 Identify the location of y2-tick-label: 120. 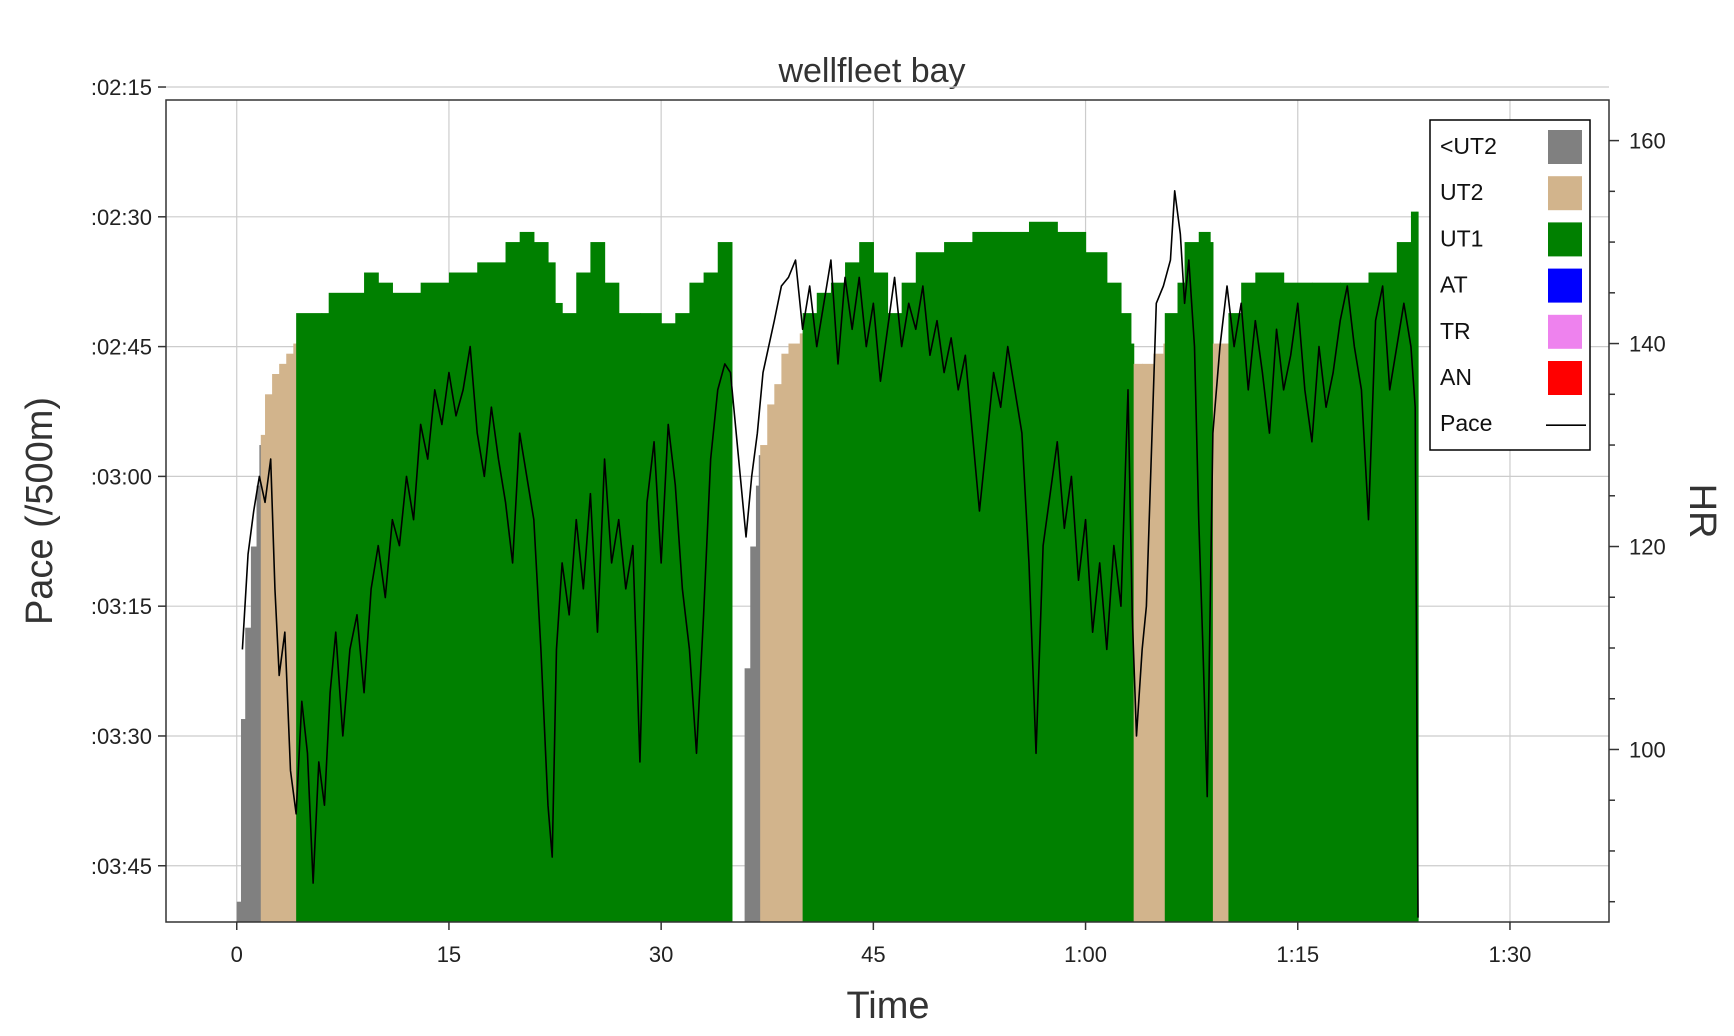
(1647, 547).